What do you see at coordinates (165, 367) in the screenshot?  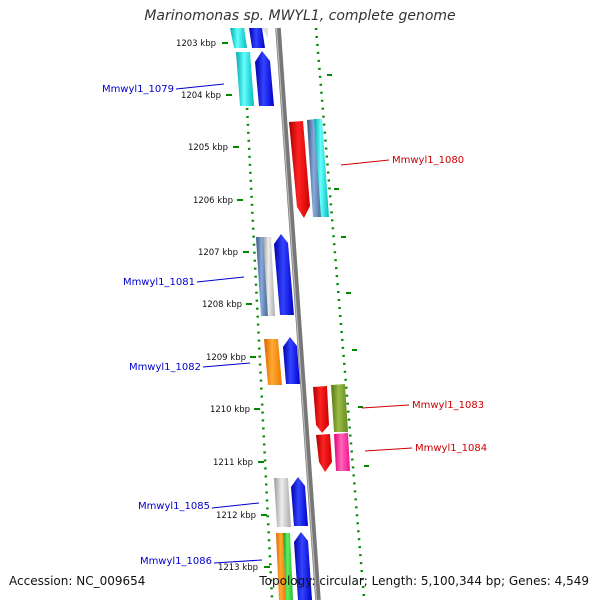 I see `gene-label-1082: Mmwyl1_1082` at bounding box center [165, 367].